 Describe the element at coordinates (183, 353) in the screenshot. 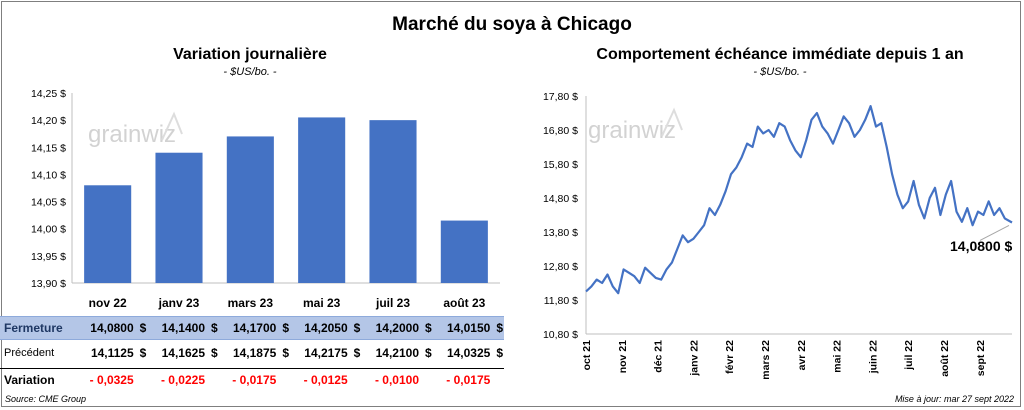

I see `table-cell: 14,1625` at that location.